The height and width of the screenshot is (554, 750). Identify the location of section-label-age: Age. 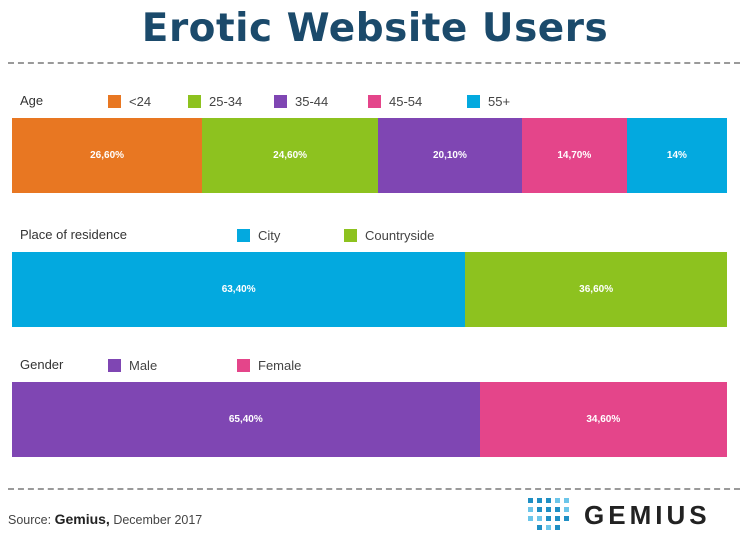
(32, 100).